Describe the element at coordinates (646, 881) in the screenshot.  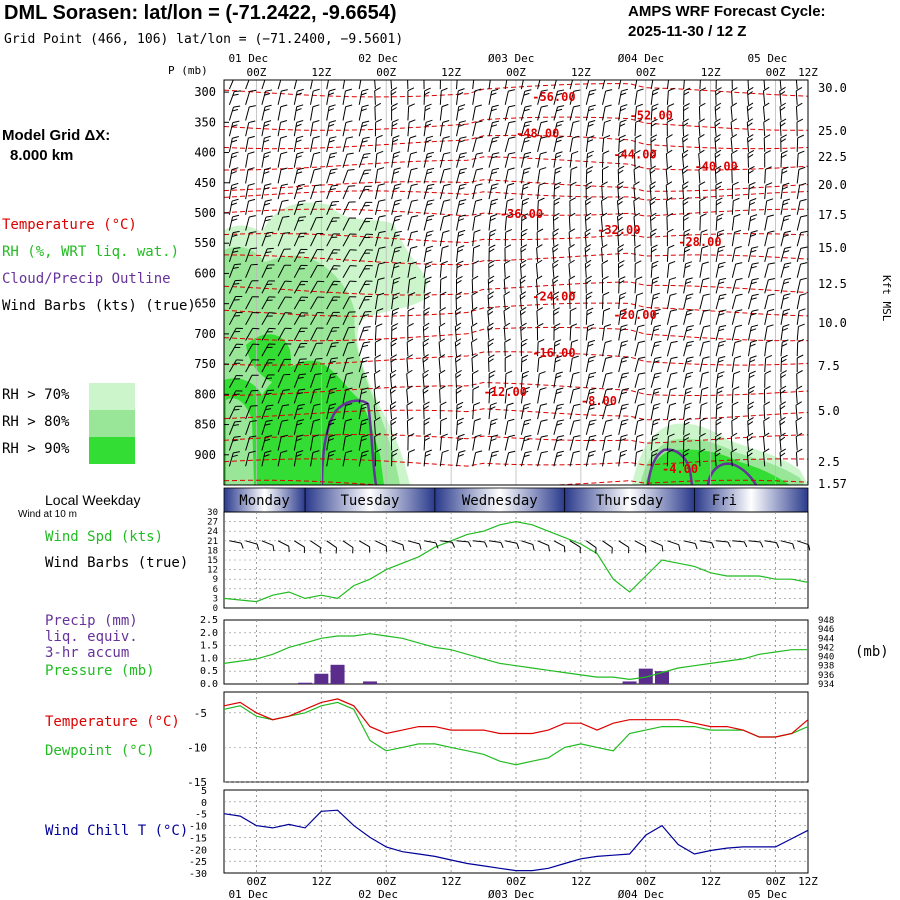
I see `bottom-time-tick: 00Z` at that location.